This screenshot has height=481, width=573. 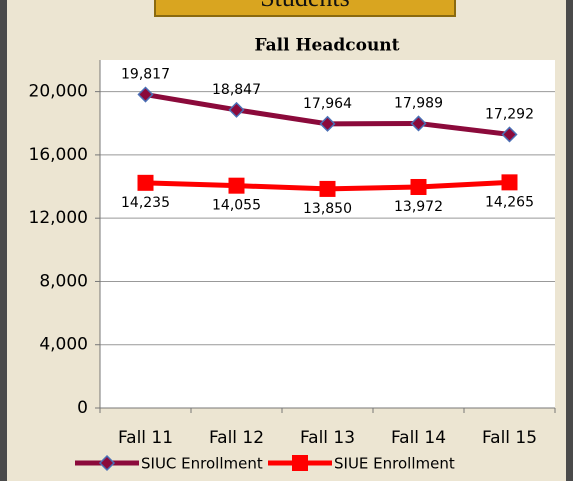 What do you see at coordinates (327, 104) in the screenshot?
I see `data-label: 17,964` at bounding box center [327, 104].